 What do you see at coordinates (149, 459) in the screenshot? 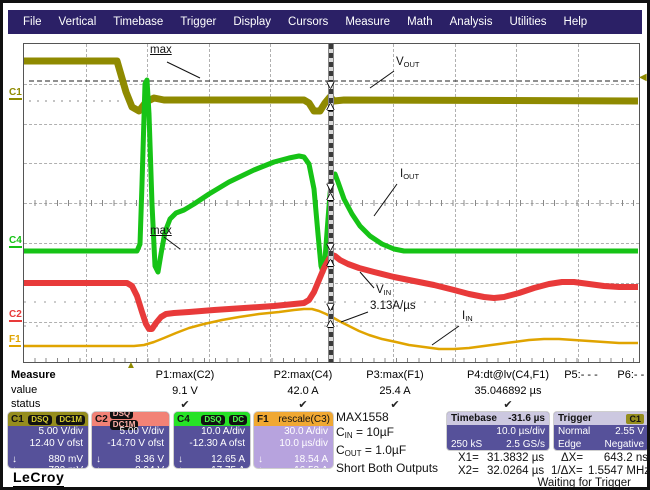
I see `c2-fall-value: 8.36 V` at bounding box center [149, 459].